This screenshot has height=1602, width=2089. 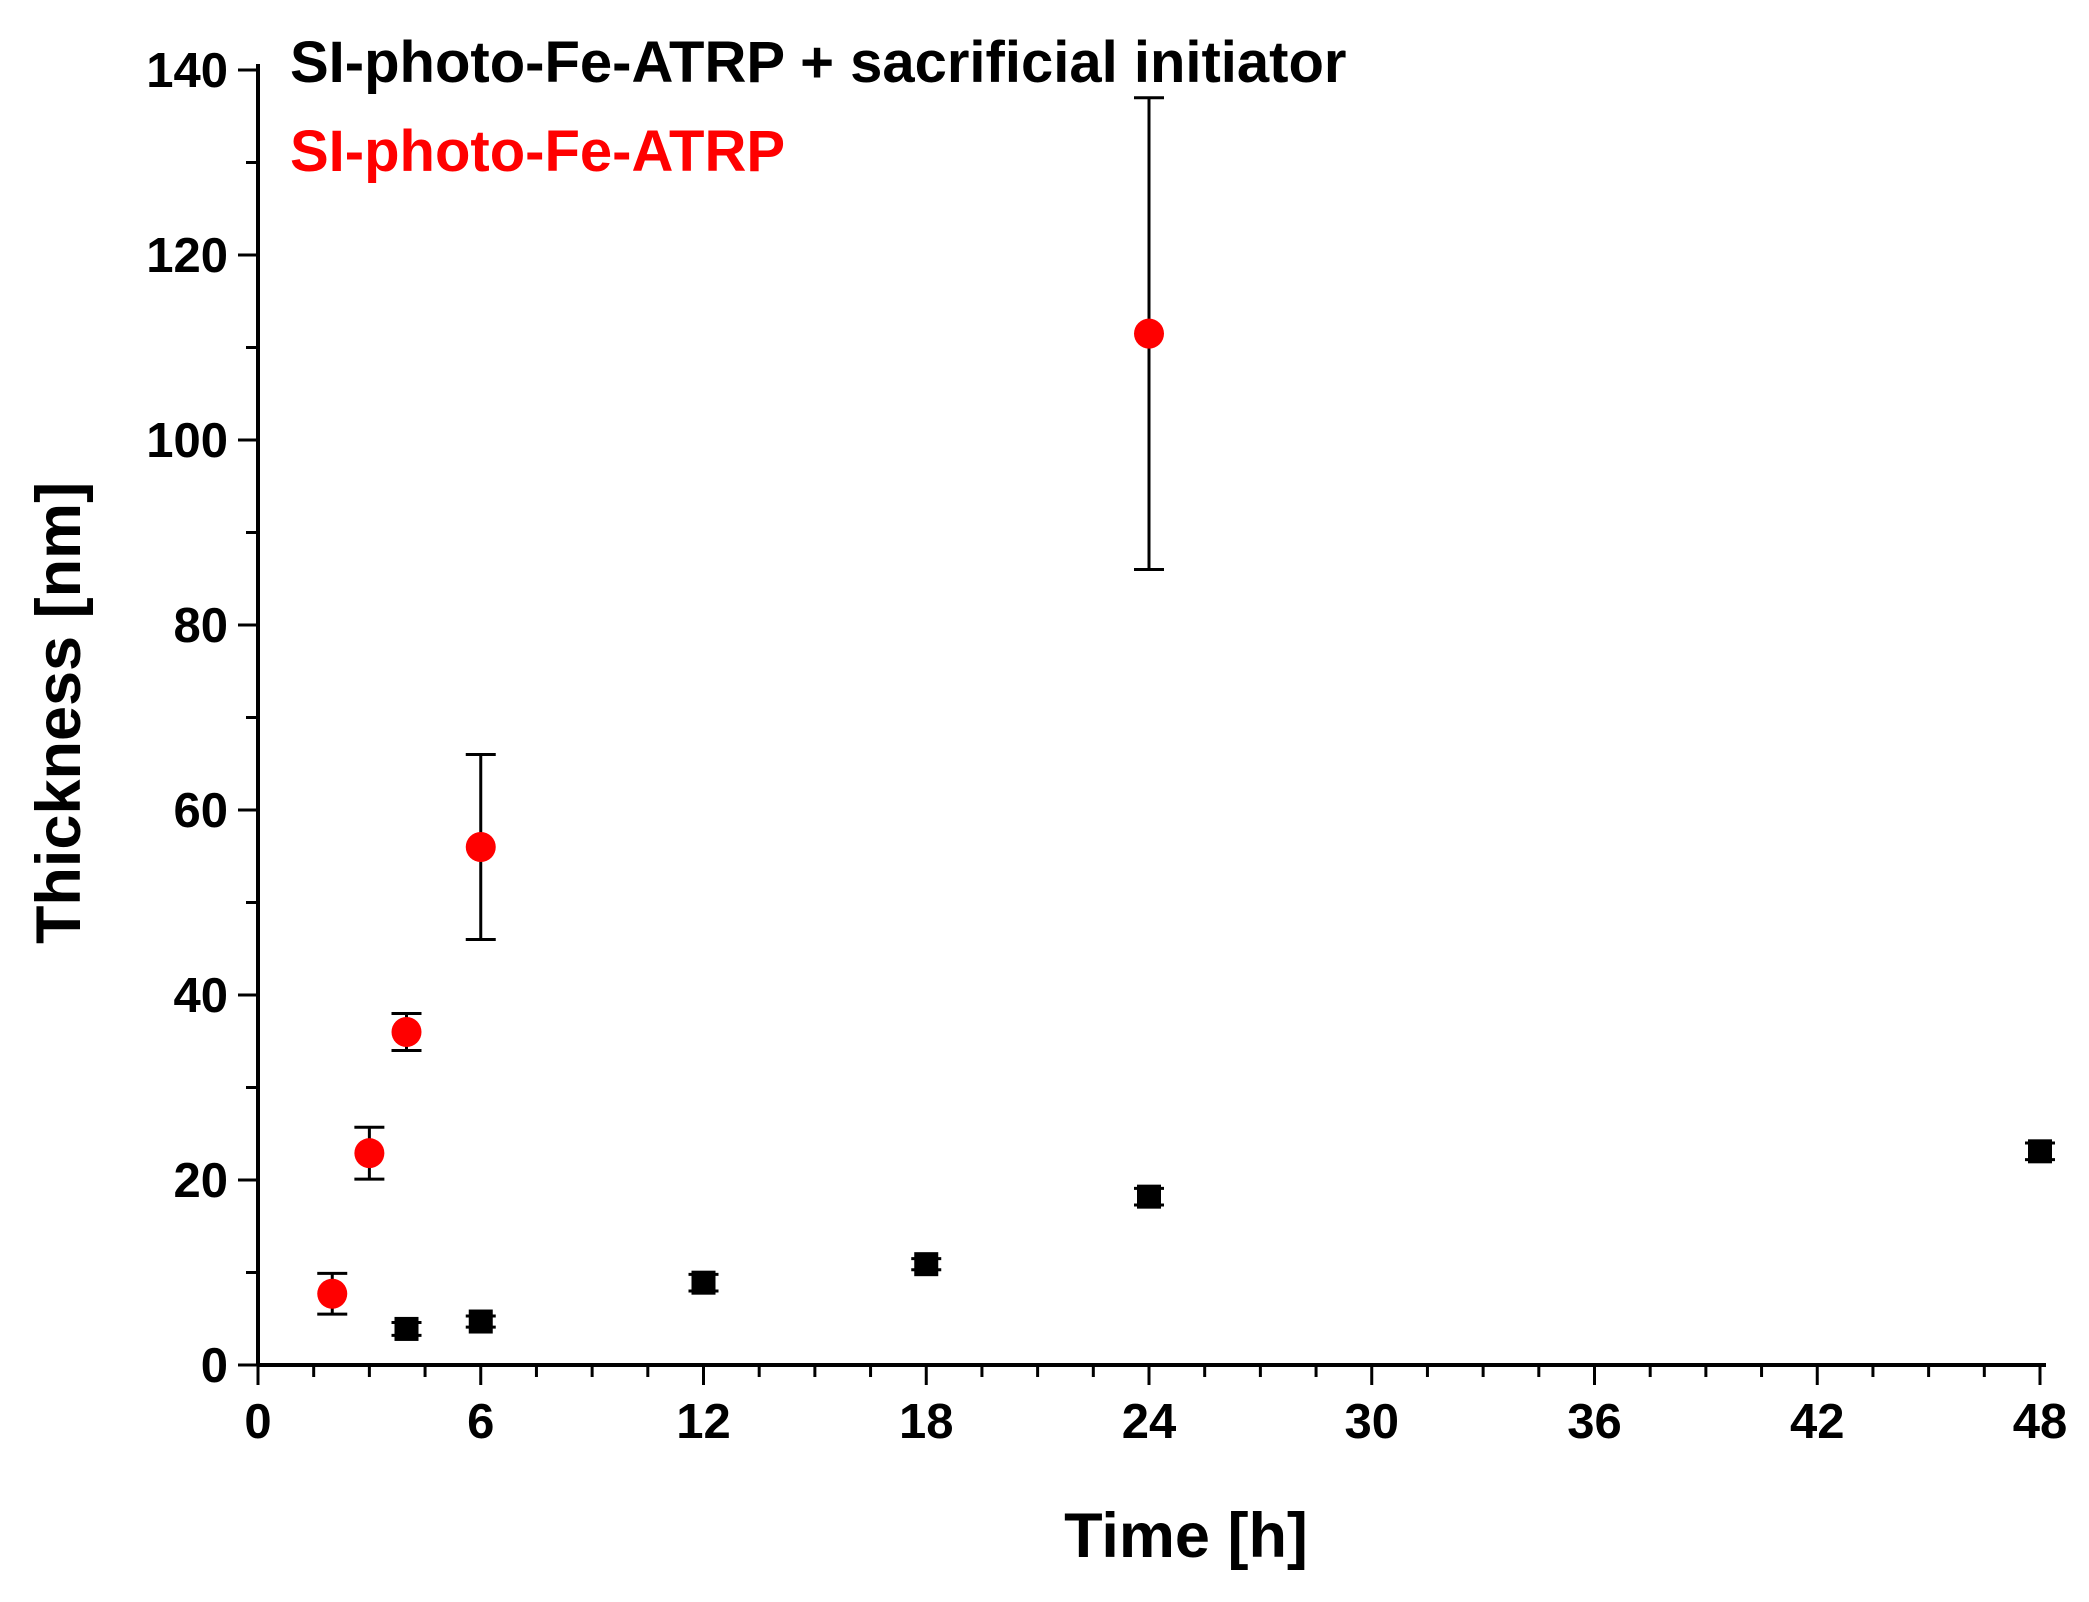 What do you see at coordinates (1817, 1422) in the screenshot?
I see `x-tick-label: 42` at bounding box center [1817, 1422].